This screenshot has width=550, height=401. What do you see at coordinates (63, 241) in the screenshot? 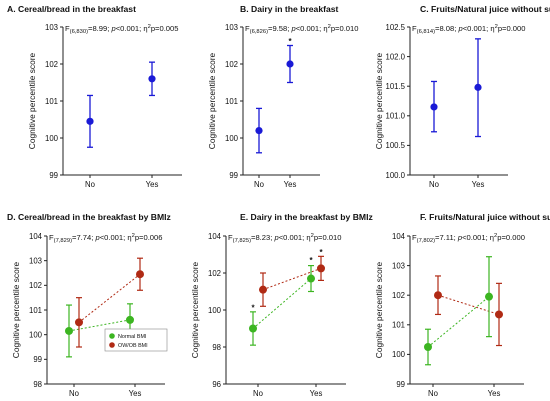
I see `stat-df: (7,829)` at bounding box center [63, 241].